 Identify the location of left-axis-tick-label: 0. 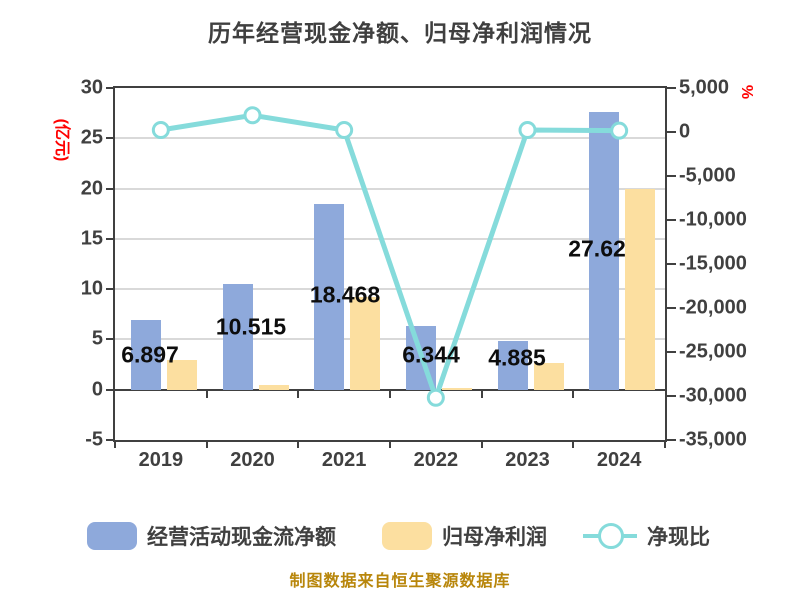
(97, 389).